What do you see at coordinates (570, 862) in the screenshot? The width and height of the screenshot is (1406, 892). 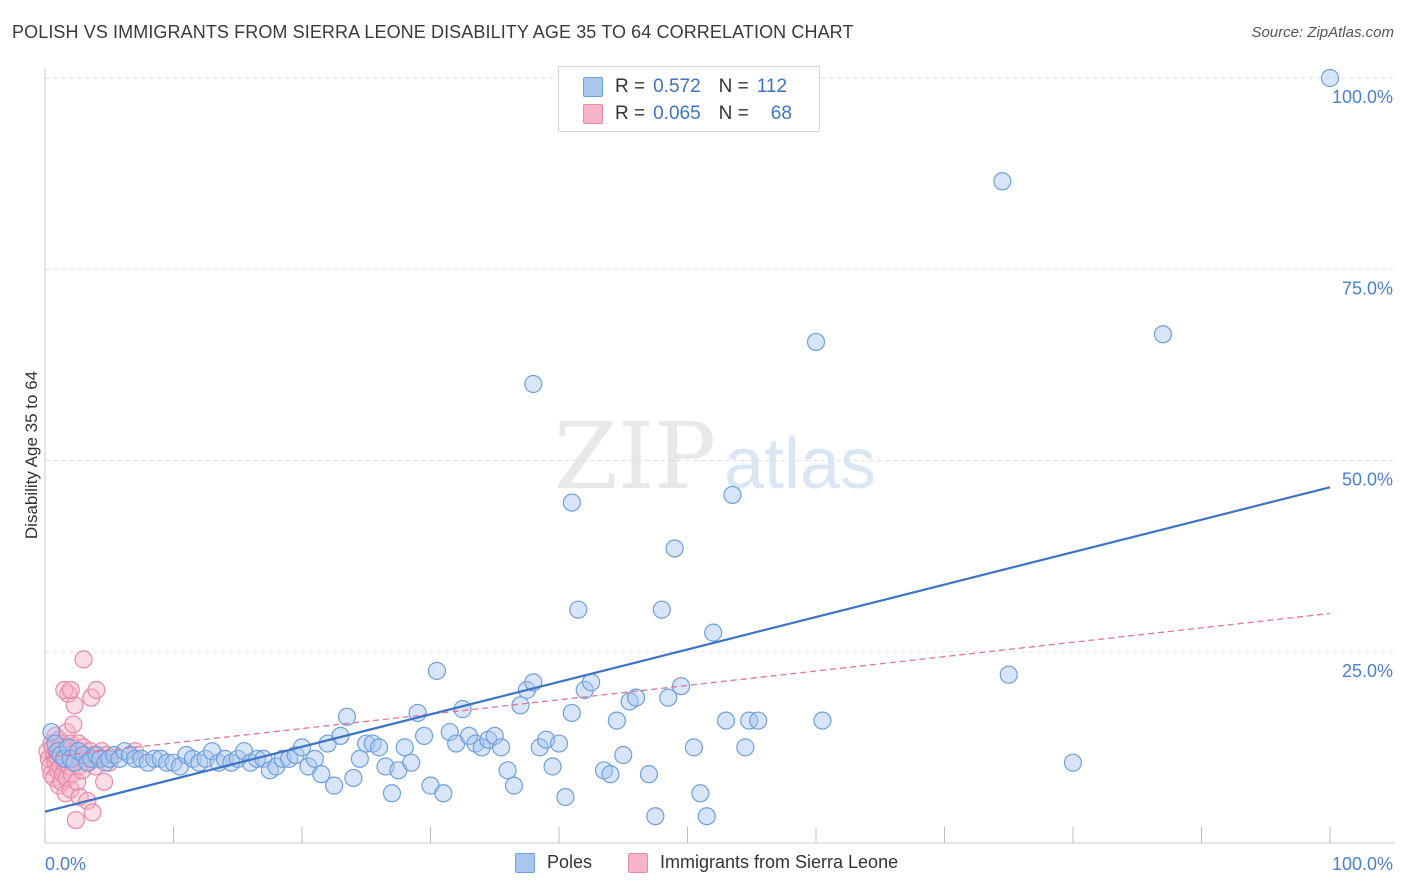 I see `legend-label-poles: Poles` at bounding box center [570, 862].